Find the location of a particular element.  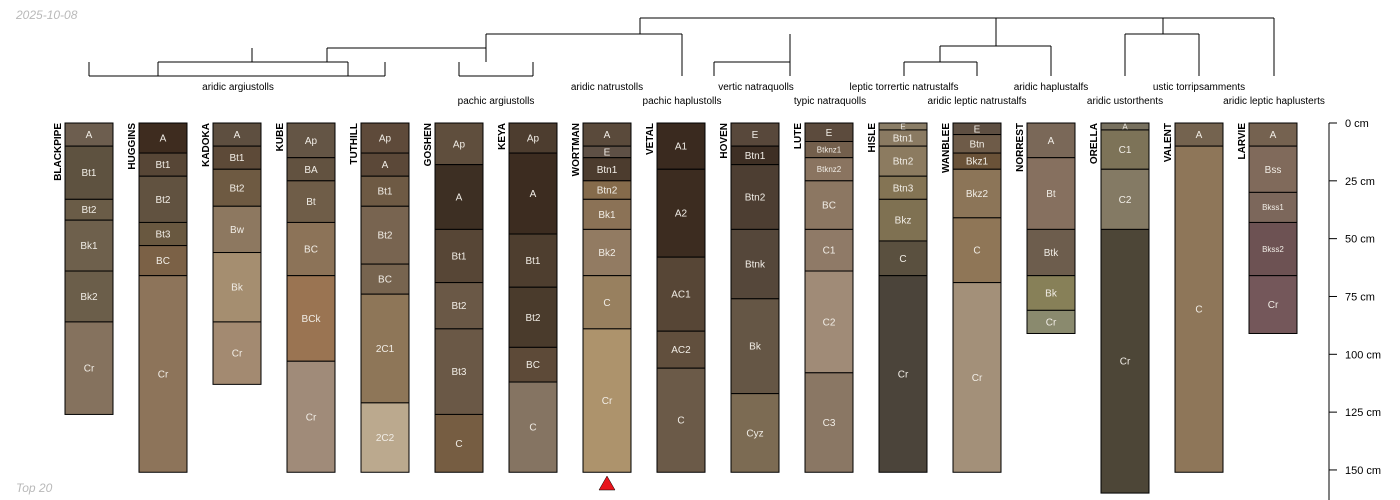

horizon-label: Bkz is located at coordinates (903, 221).